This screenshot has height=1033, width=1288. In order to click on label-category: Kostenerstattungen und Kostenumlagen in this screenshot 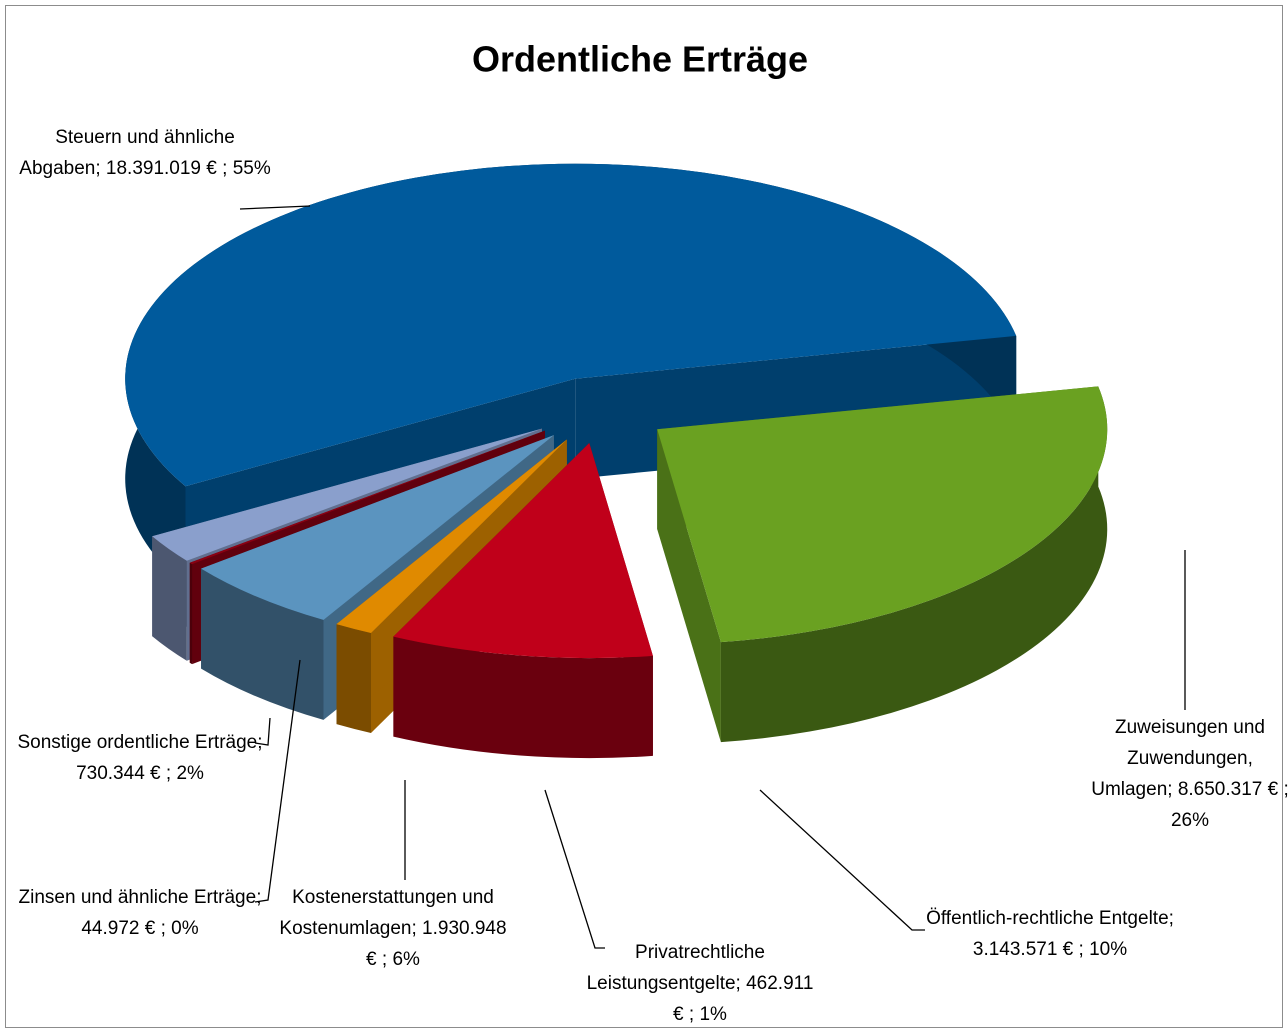, I will do `click(386, 913)`.